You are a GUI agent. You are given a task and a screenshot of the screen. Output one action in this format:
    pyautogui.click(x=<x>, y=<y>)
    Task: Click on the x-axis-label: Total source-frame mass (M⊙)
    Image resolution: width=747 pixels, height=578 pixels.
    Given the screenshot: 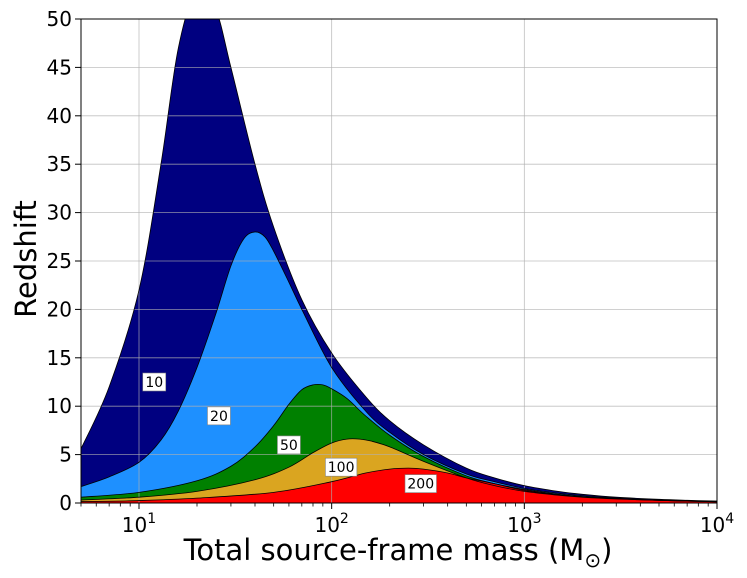 What is the action you would take?
    pyautogui.click(x=398, y=552)
    